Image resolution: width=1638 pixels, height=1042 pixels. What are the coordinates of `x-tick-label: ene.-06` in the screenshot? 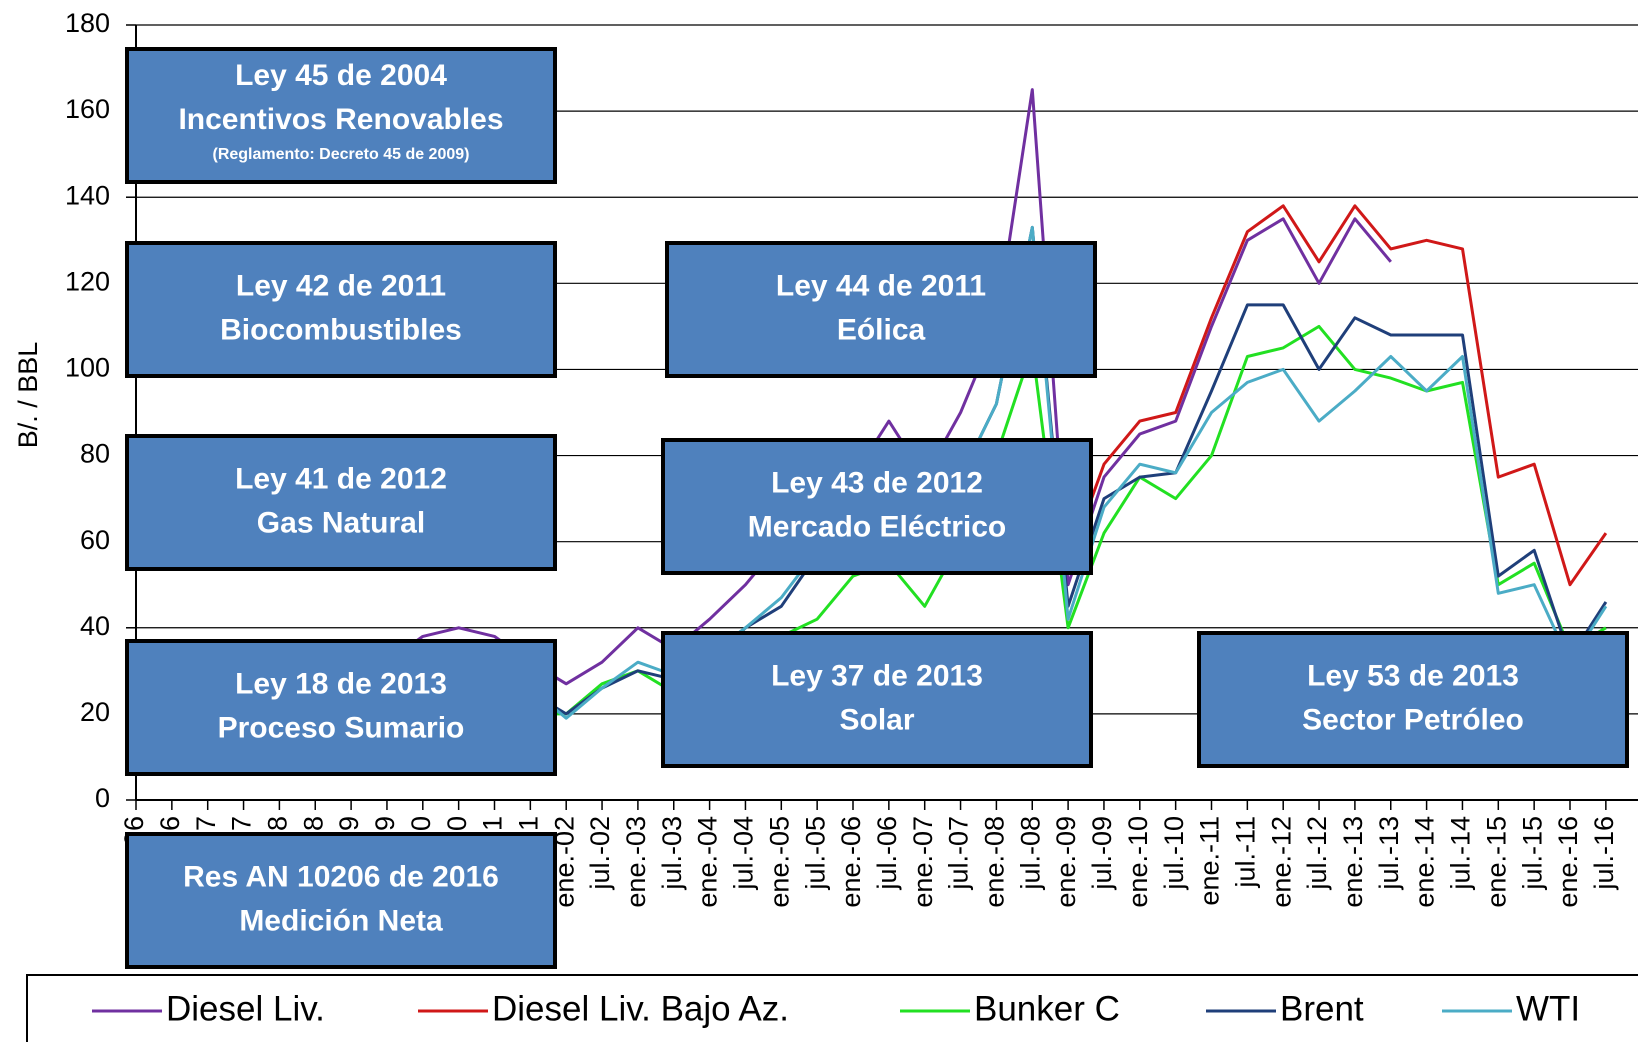 It's located at (851, 862).